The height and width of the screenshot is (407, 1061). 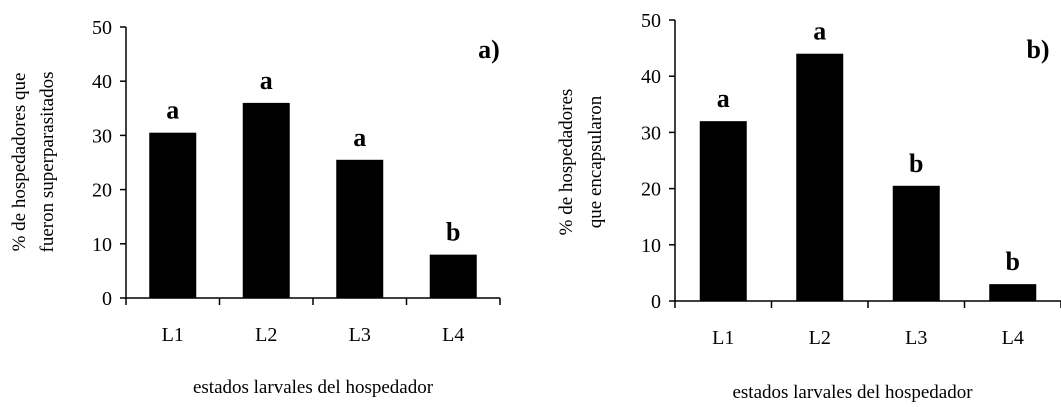 I want to click on y-axis-title-line: que encapsularon, so click(x=595, y=161).